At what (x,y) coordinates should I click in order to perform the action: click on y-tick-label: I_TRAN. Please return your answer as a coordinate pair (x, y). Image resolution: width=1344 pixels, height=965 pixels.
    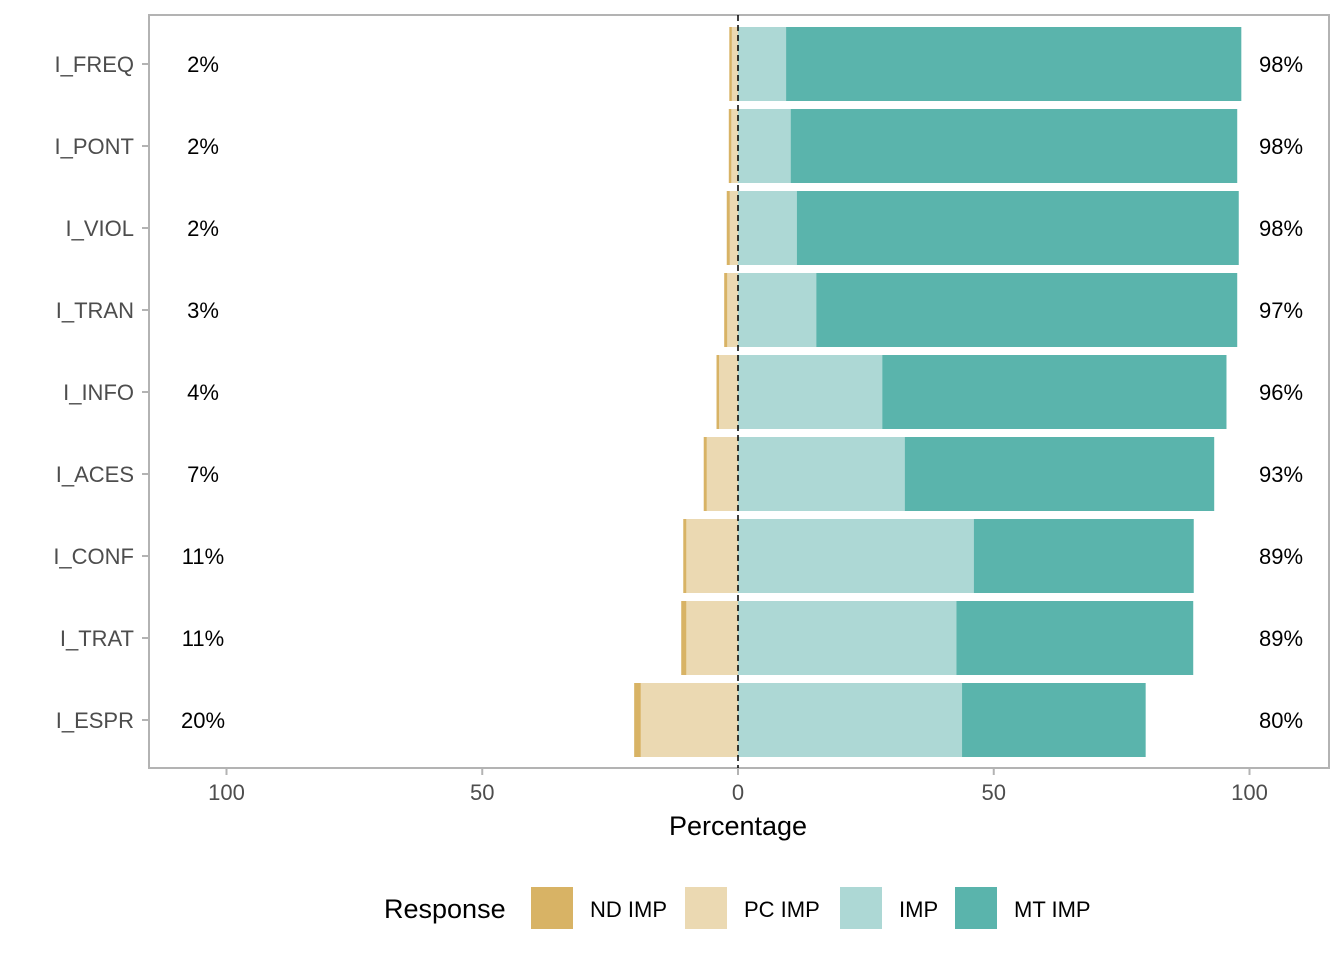
    Looking at the image, I should click on (95, 310).